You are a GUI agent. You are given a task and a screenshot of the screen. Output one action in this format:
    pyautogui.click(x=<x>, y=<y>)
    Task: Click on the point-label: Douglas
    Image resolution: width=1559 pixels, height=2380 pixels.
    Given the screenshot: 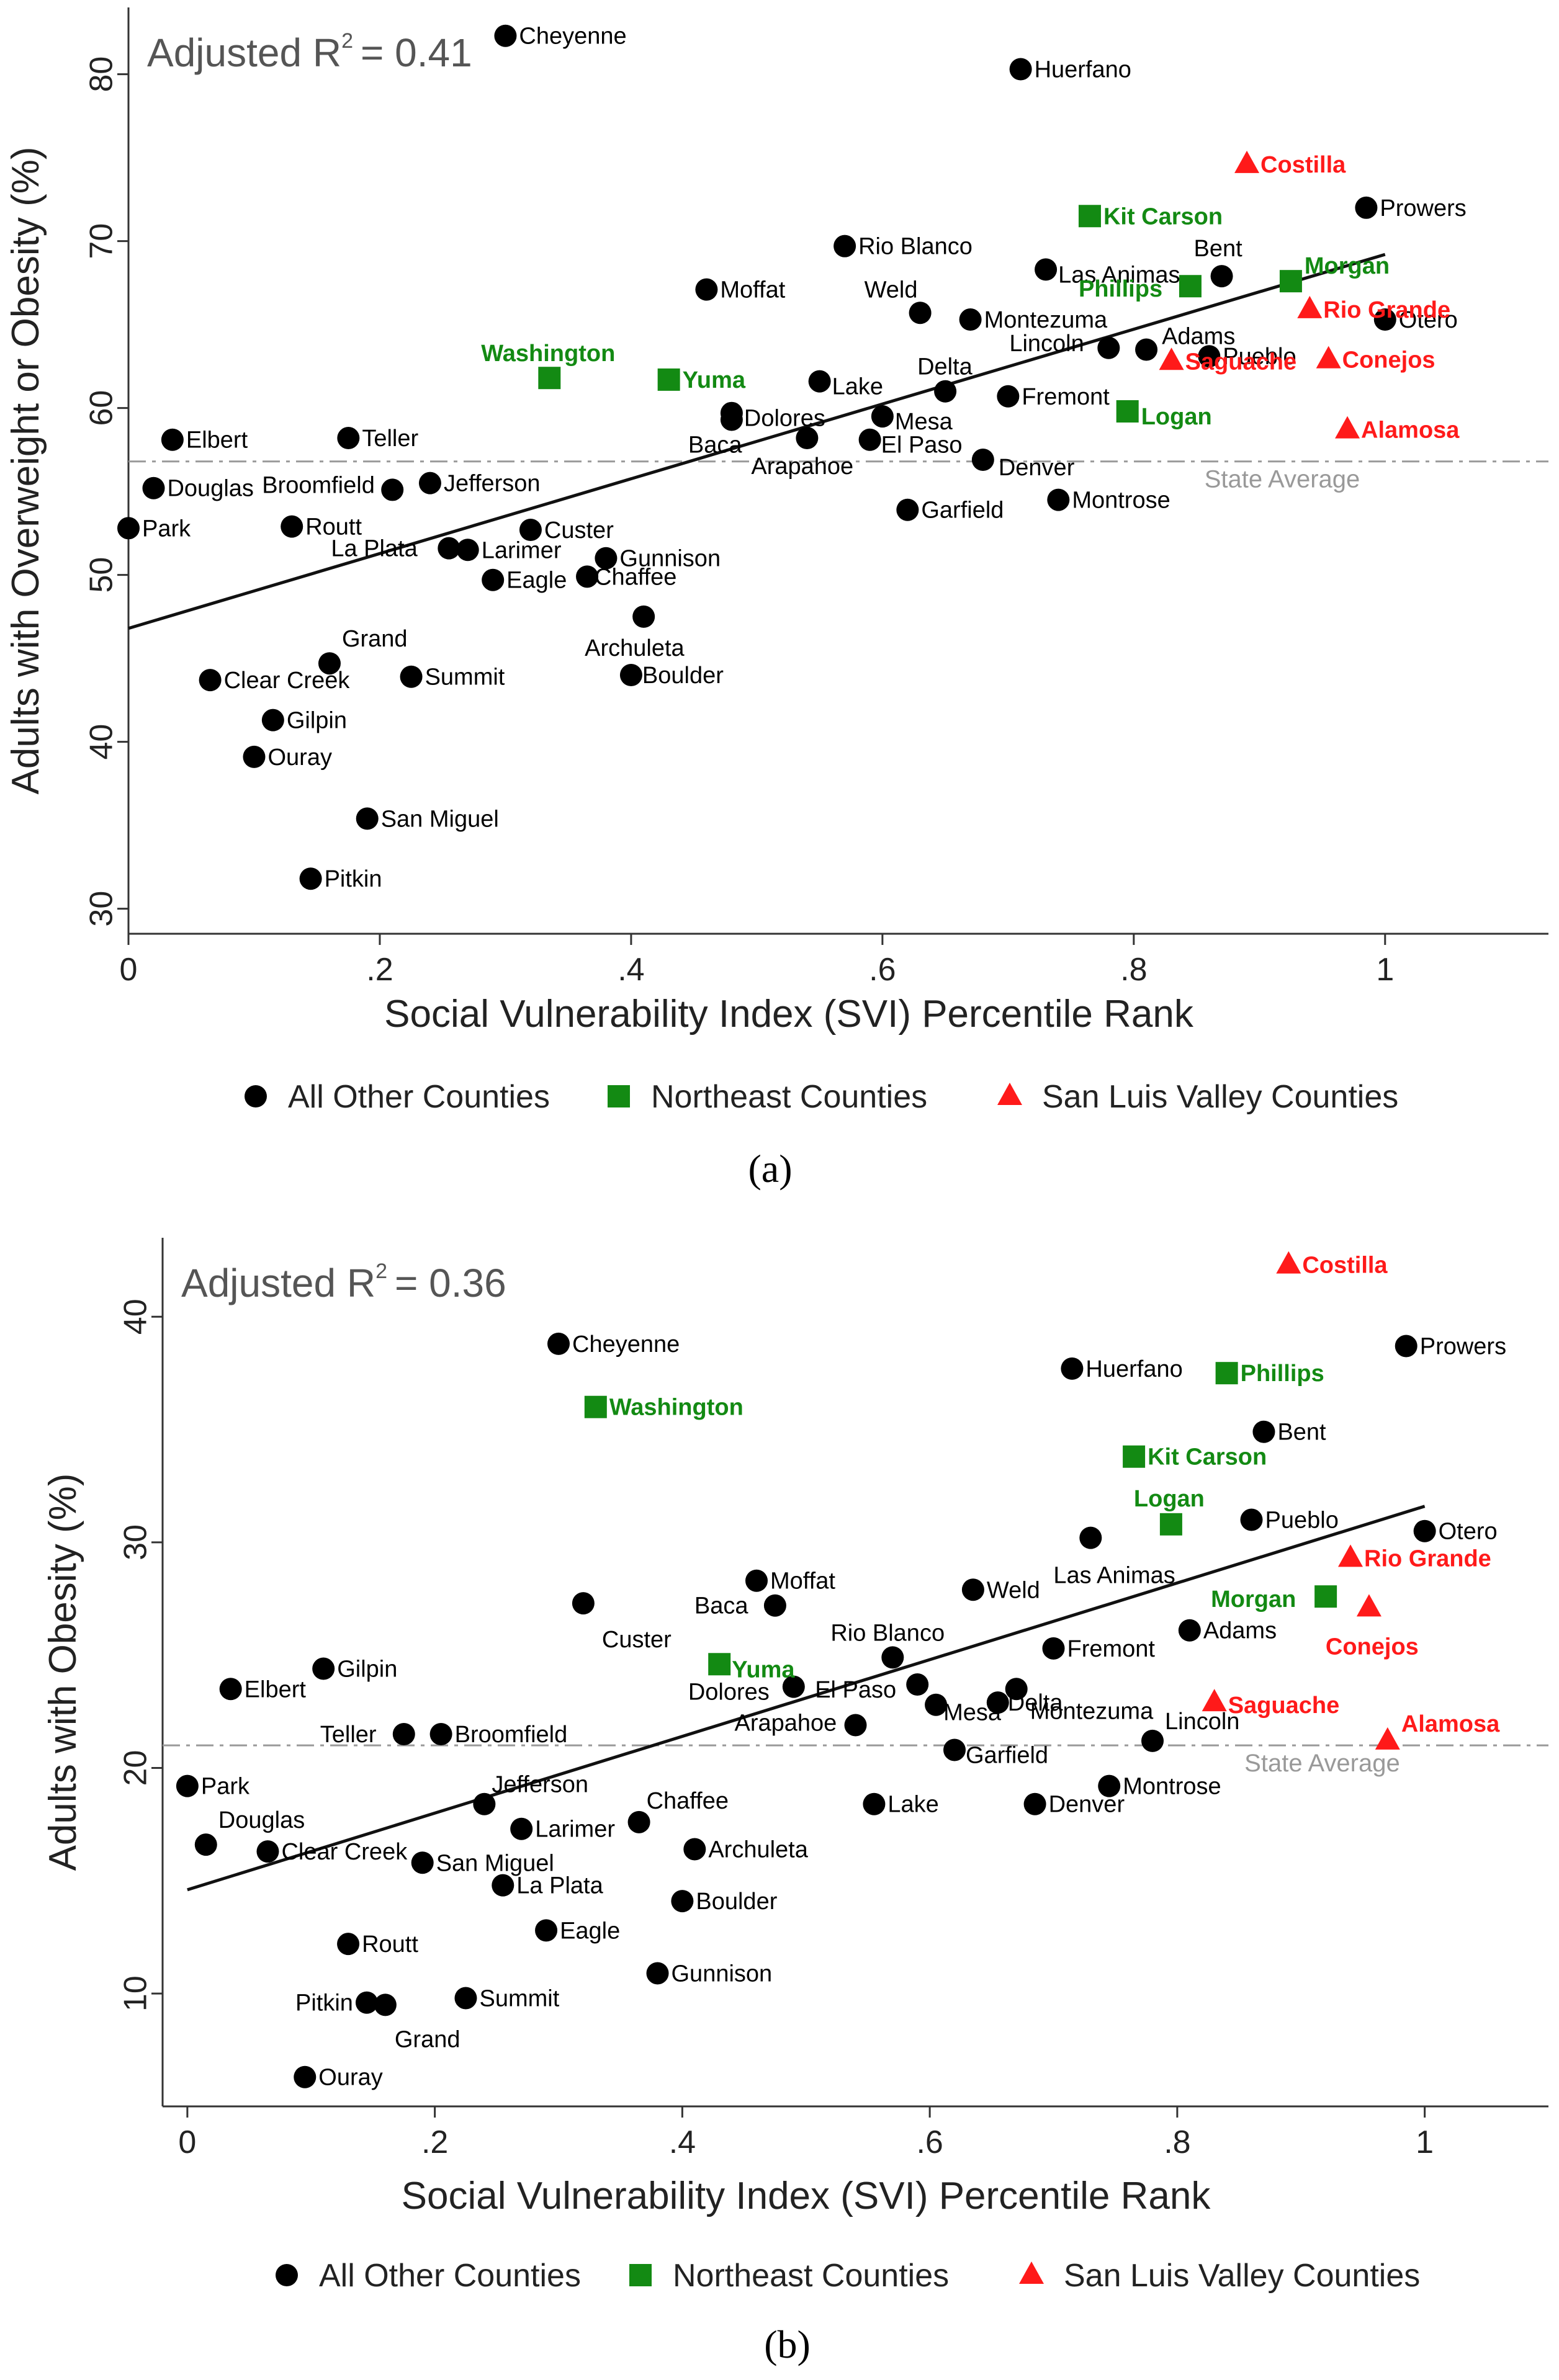 What is the action you would take?
    pyautogui.click(x=210, y=489)
    